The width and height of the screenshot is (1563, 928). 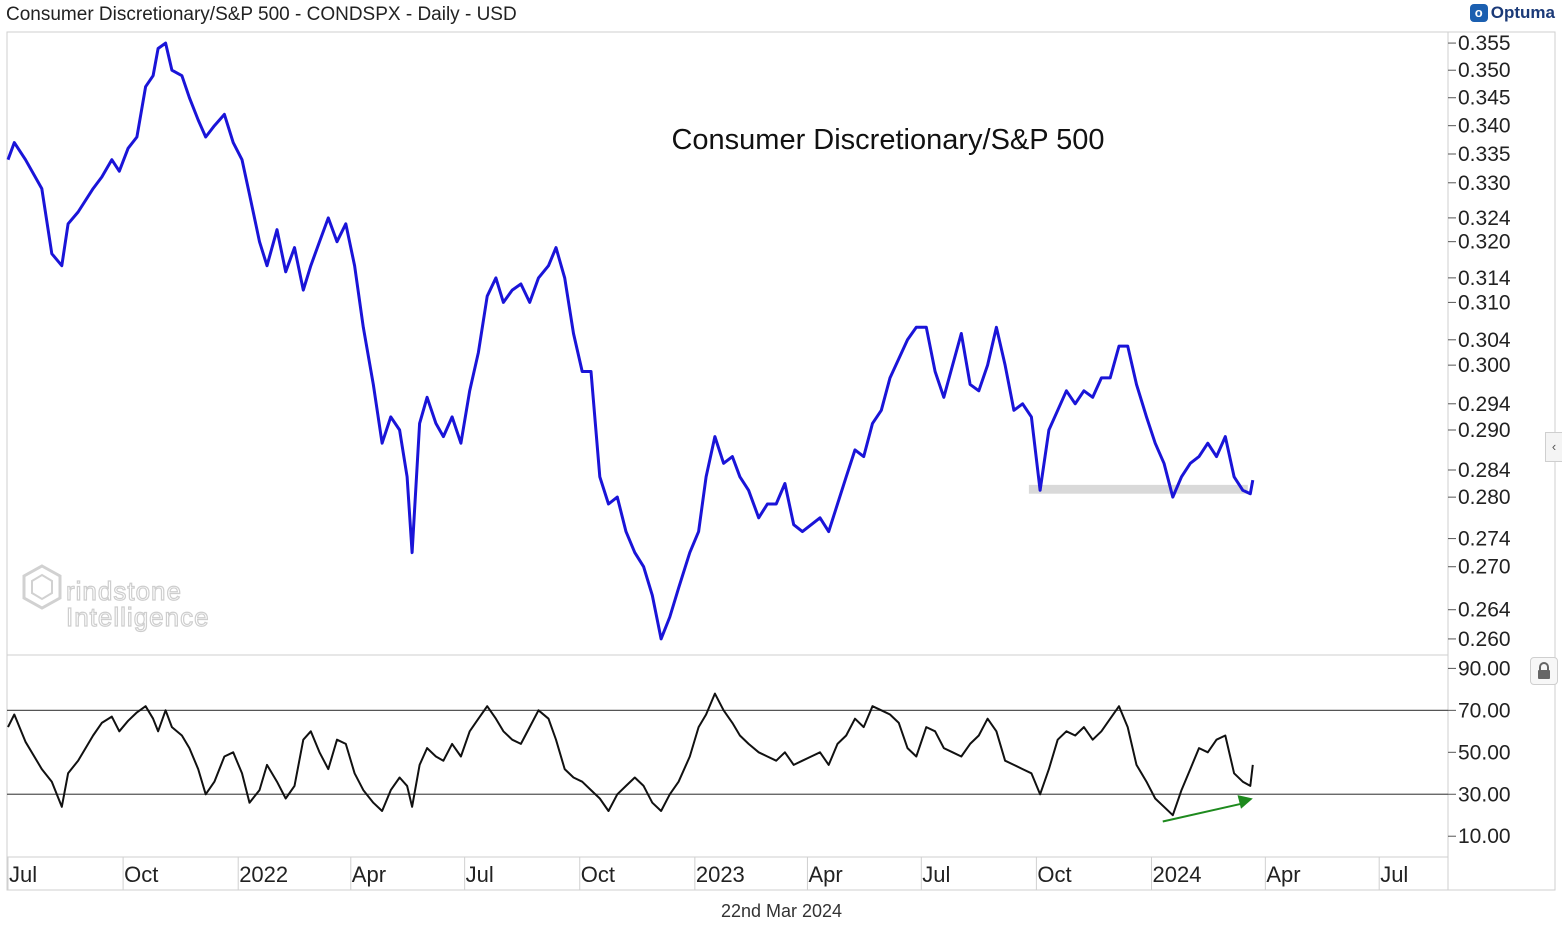 I want to click on oscillator-y-tick-label: 10.00, so click(x=1484, y=836).